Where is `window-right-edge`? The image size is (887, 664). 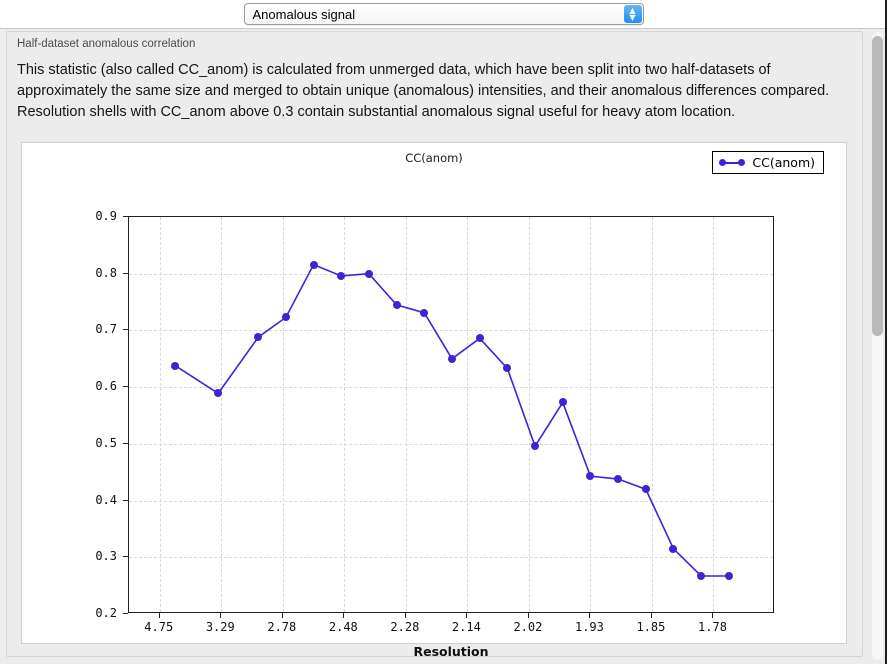
window-right-edge is located at coordinates (886, 332).